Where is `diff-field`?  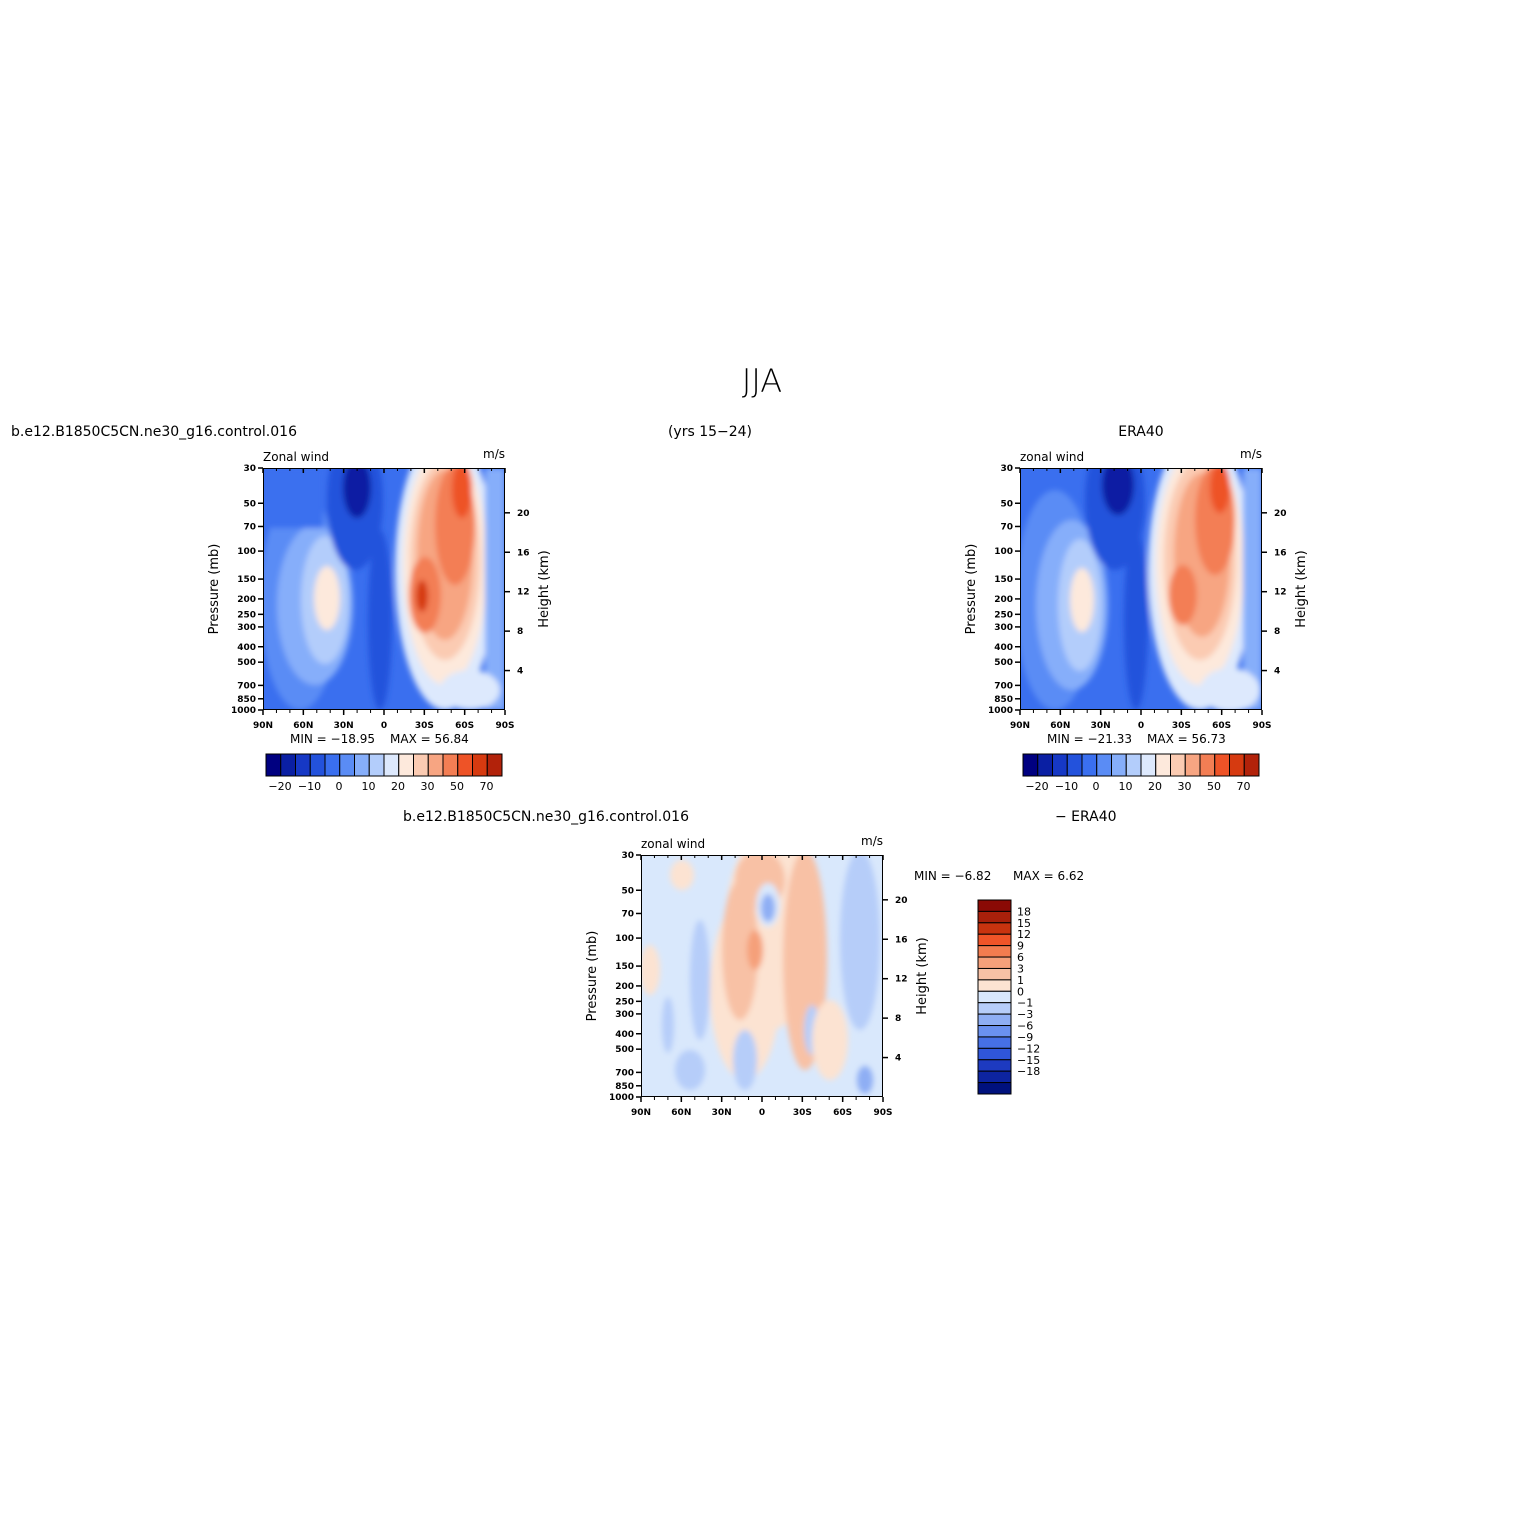 diff-field is located at coordinates (762, 976).